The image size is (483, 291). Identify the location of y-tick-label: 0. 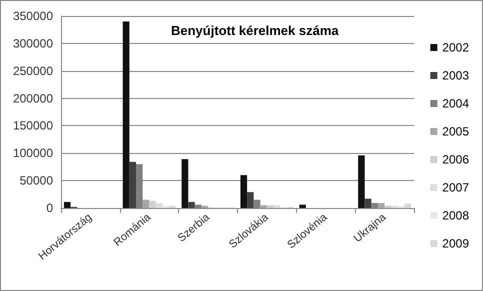
(50, 208).